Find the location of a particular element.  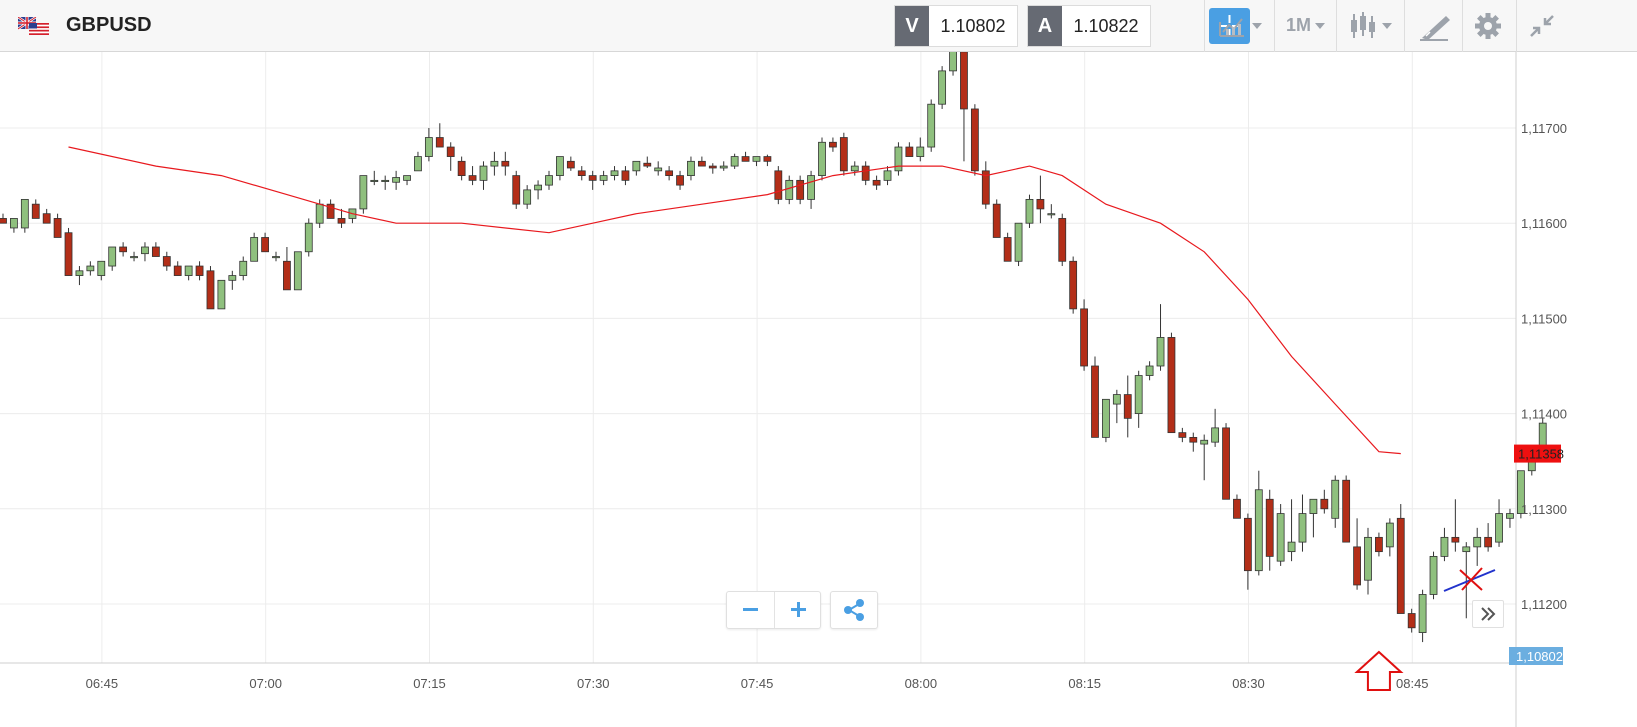

double-chevron-right-icon is located at coordinates (1488, 614).